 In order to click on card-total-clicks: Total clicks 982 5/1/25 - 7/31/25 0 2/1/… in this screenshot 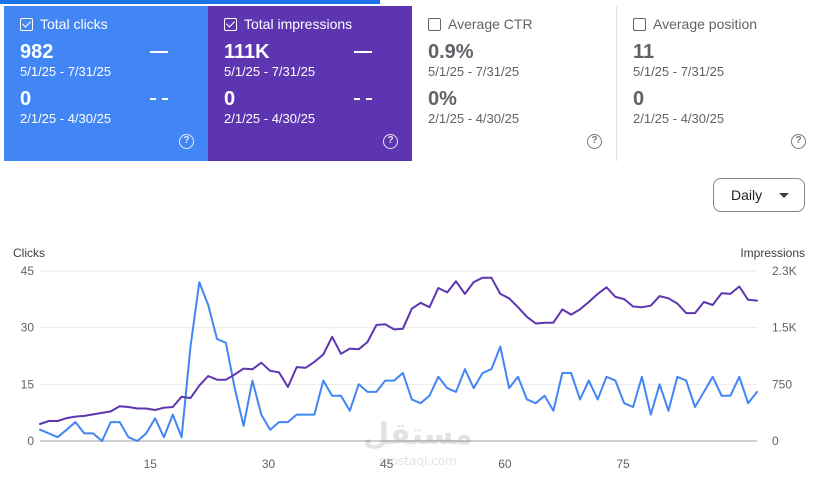, I will do `click(106, 83)`.